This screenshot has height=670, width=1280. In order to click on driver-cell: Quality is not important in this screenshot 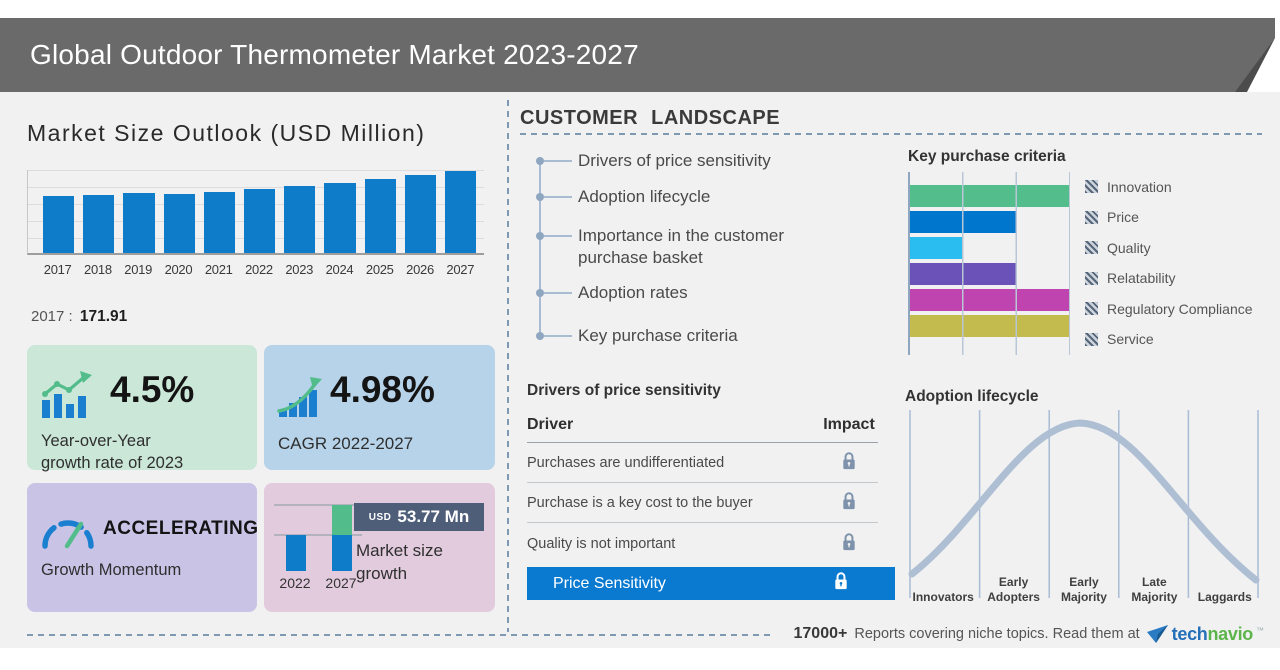, I will do `click(601, 544)`.